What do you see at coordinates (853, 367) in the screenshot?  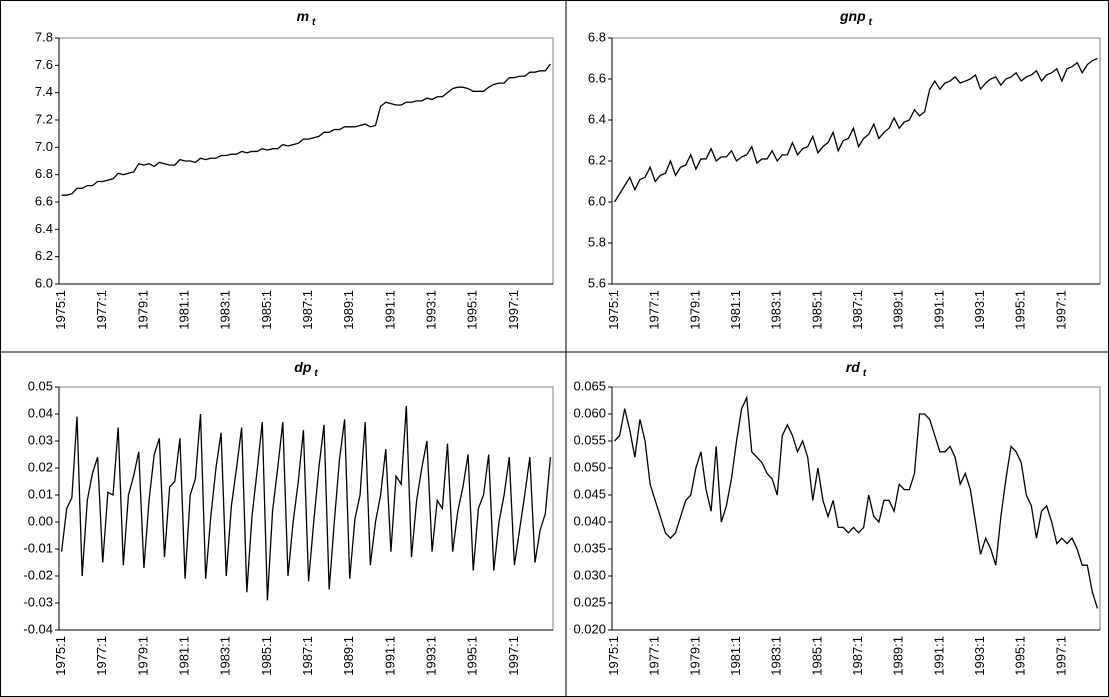 I see `chart-title-main: rd` at bounding box center [853, 367].